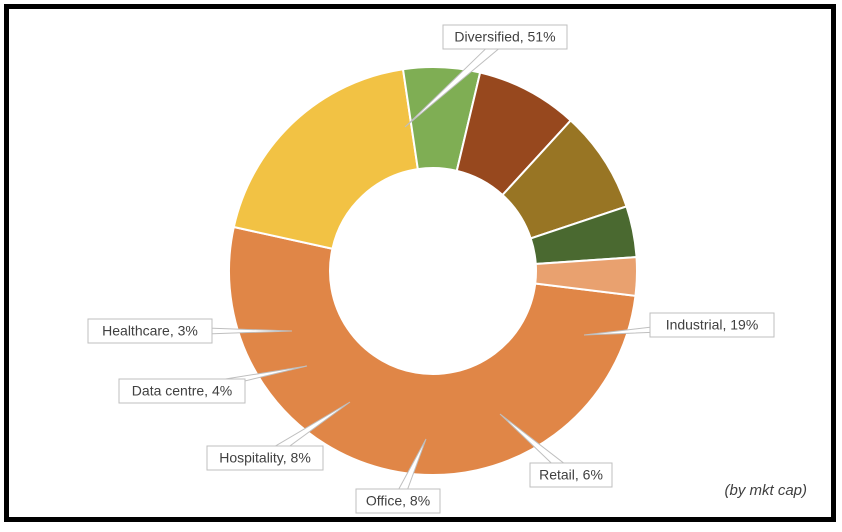 This screenshot has height=532, width=842. Describe the element at coordinates (765, 490) in the screenshot. I see `chart-note: (by mkt cap)` at that location.